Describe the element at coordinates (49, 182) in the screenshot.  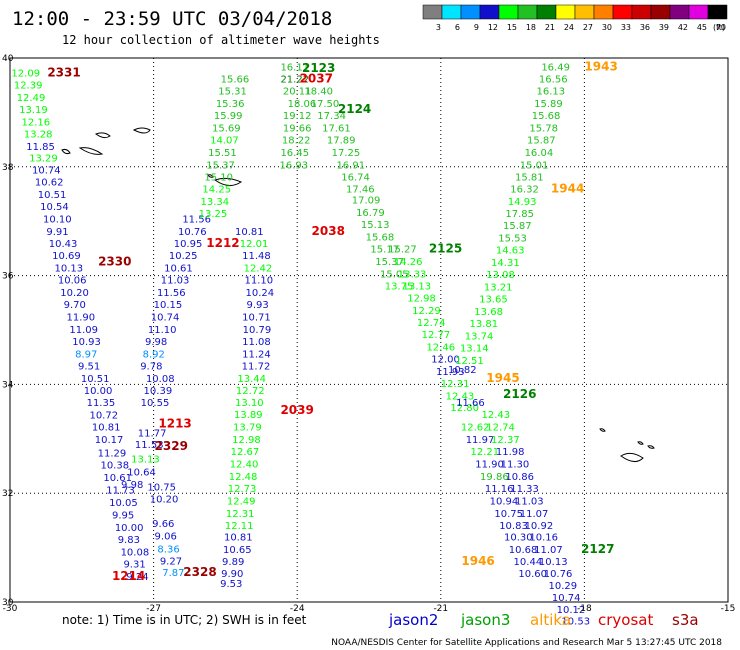
I see `wave-height-value: 10.62` at that location.